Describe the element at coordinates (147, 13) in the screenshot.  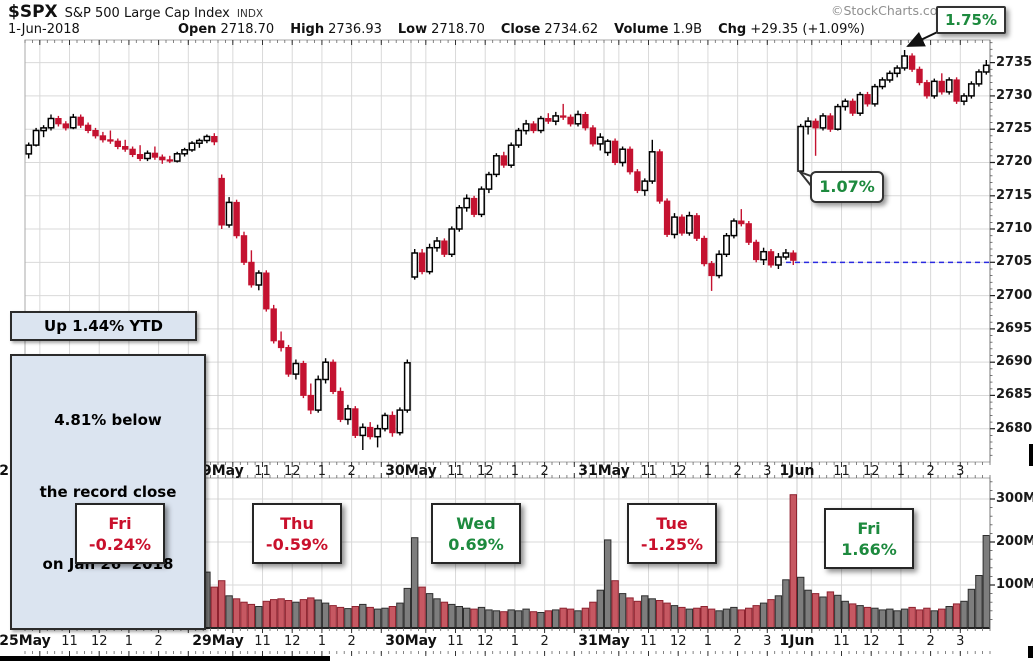
I see `index-name: S&P 500 Large Cap Index` at that location.